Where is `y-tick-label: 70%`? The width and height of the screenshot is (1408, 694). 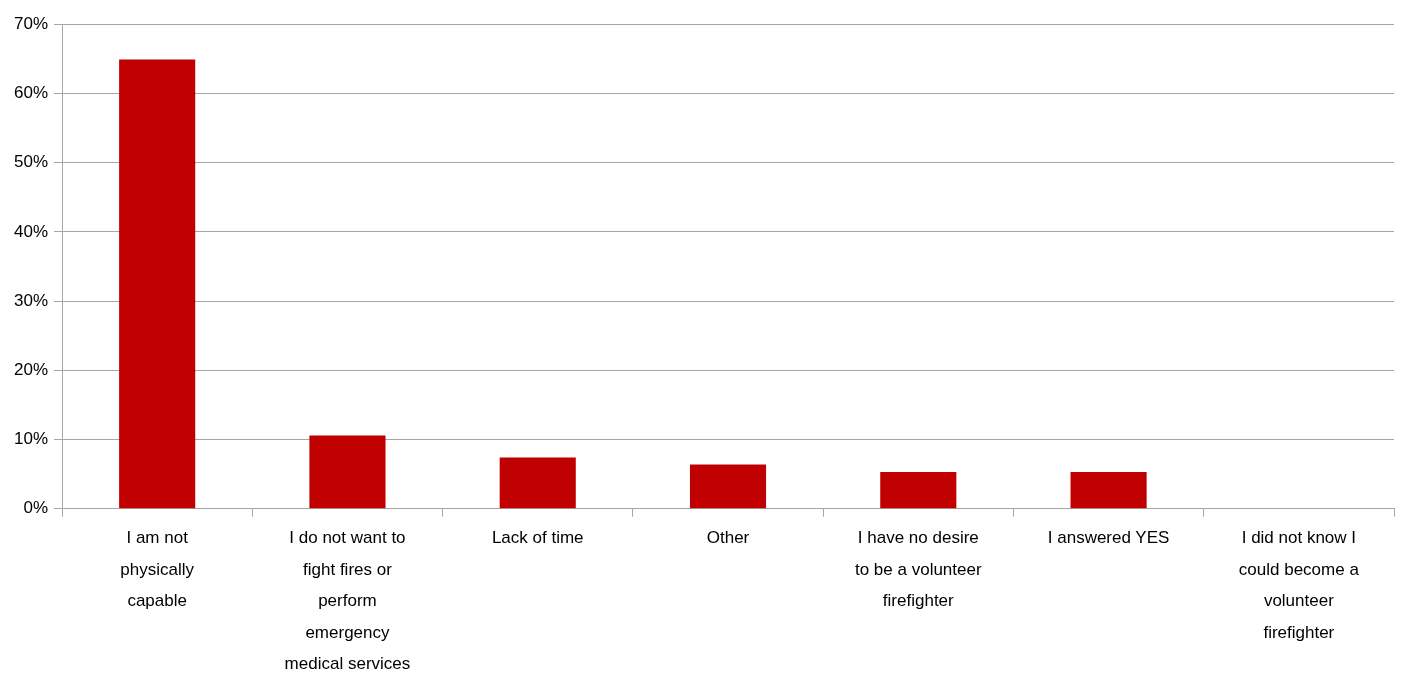 y-tick-label: 70% is located at coordinates (31, 23).